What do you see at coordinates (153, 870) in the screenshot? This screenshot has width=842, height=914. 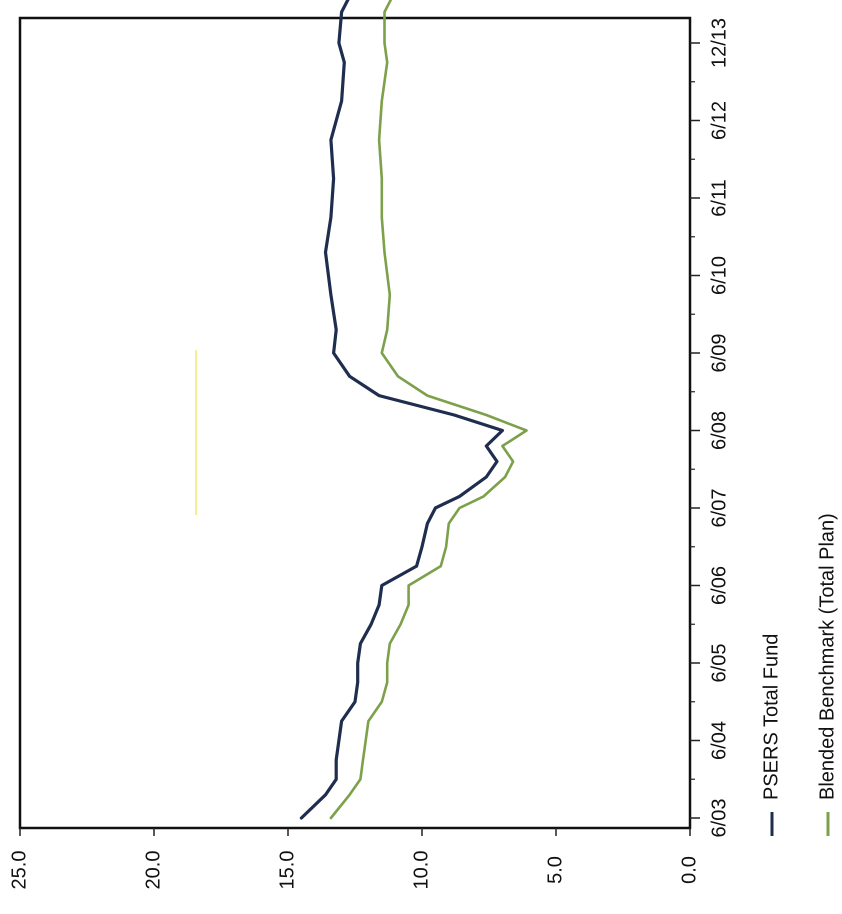 I see `y-tick-label: 20.0` at bounding box center [153, 870].